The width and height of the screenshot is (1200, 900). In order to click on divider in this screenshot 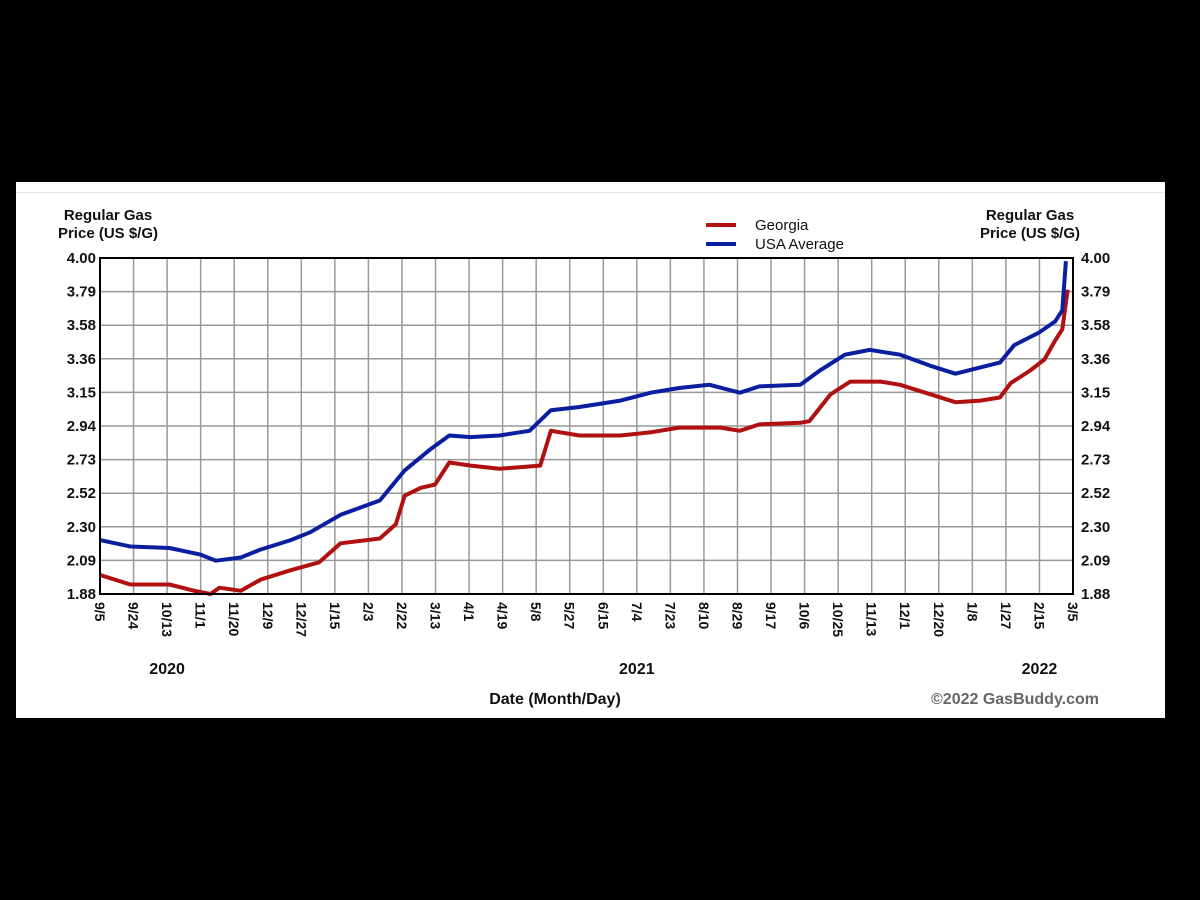, I will do `click(590, 192)`.